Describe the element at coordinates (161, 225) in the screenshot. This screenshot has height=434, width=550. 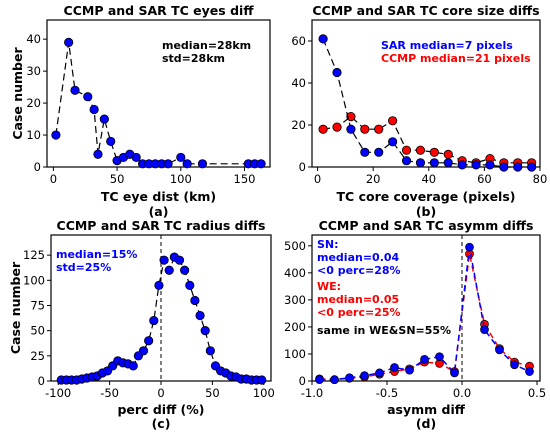
I see `chart-title: CCMP and SAR TC radius diffs` at that location.